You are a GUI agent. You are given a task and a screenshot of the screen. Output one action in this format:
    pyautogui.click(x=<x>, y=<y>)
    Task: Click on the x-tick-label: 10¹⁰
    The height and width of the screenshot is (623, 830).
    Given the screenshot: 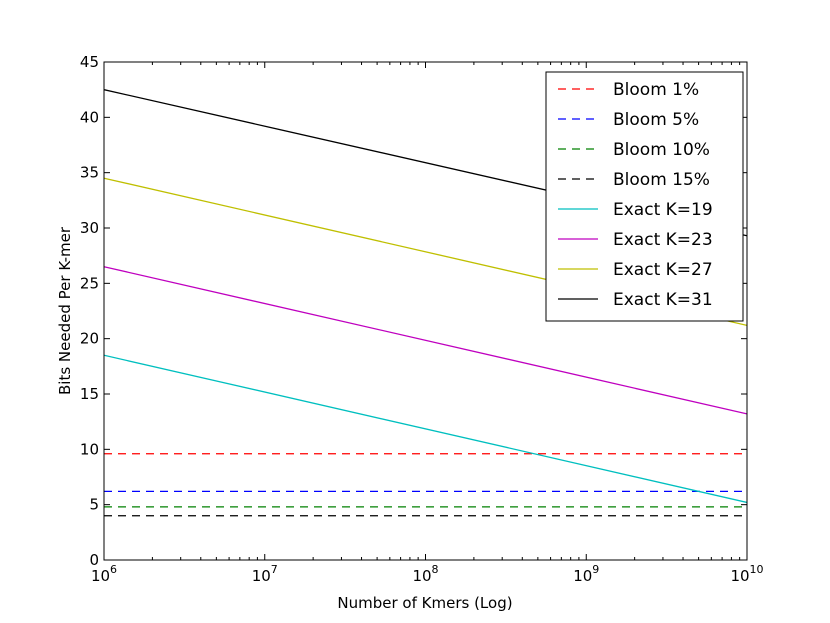 What is the action you would take?
    pyautogui.click(x=746, y=574)
    